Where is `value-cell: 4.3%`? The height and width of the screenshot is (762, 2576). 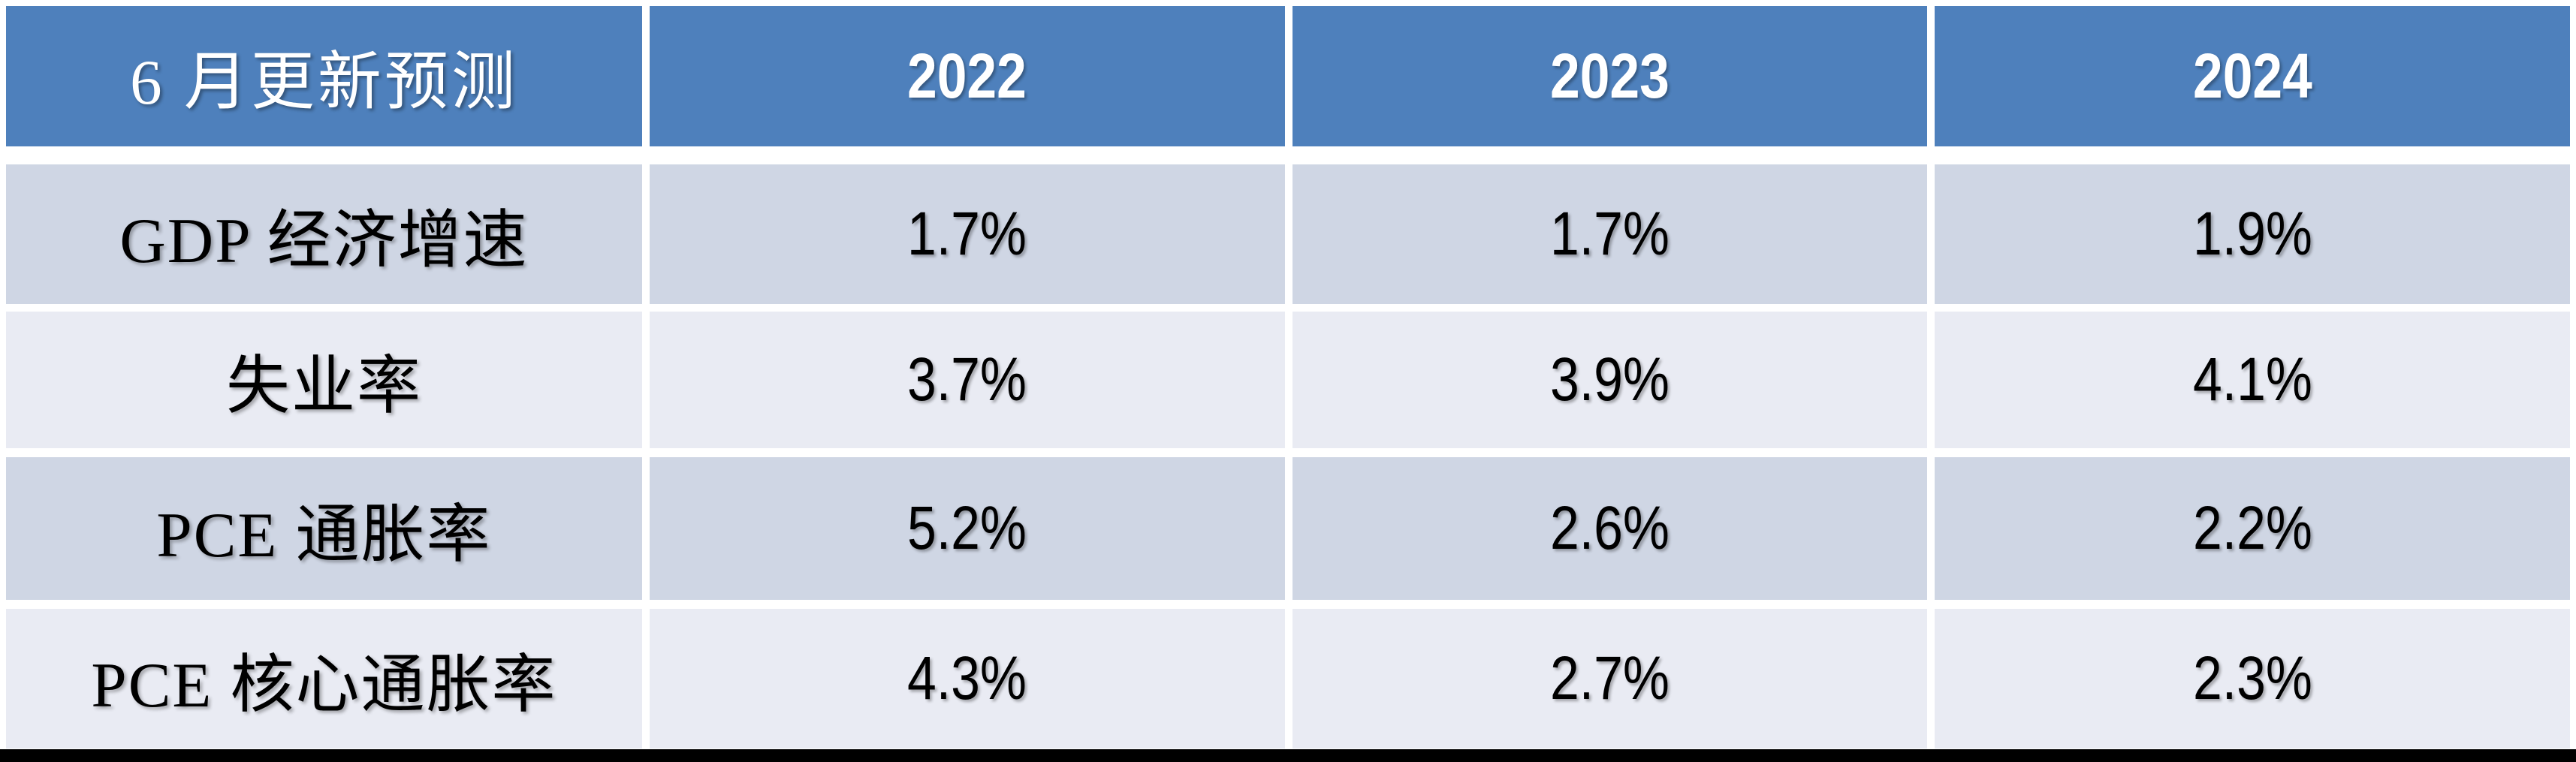
value-cell: 4.3% is located at coordinates (968, 678).